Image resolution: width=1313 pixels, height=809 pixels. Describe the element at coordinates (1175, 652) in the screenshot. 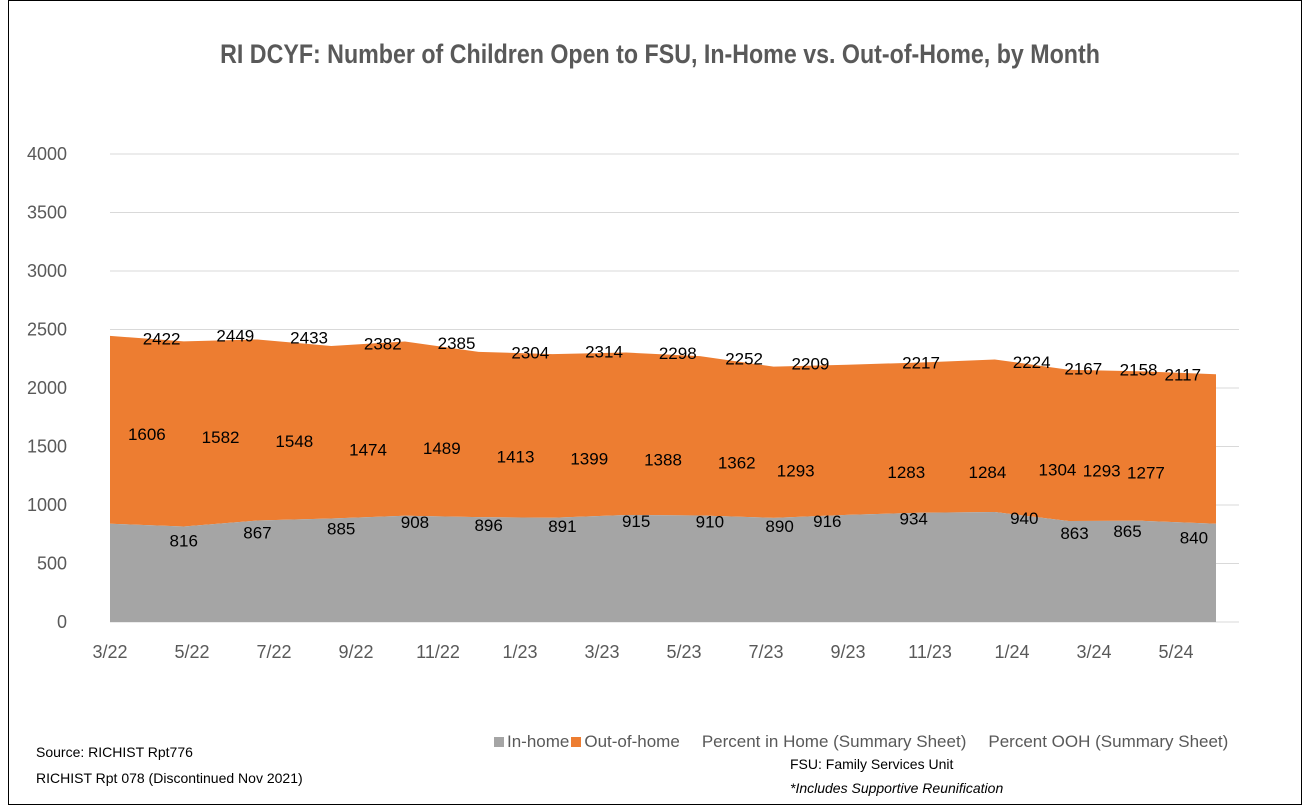

I see `x-tick-label: 5/24` at that location.